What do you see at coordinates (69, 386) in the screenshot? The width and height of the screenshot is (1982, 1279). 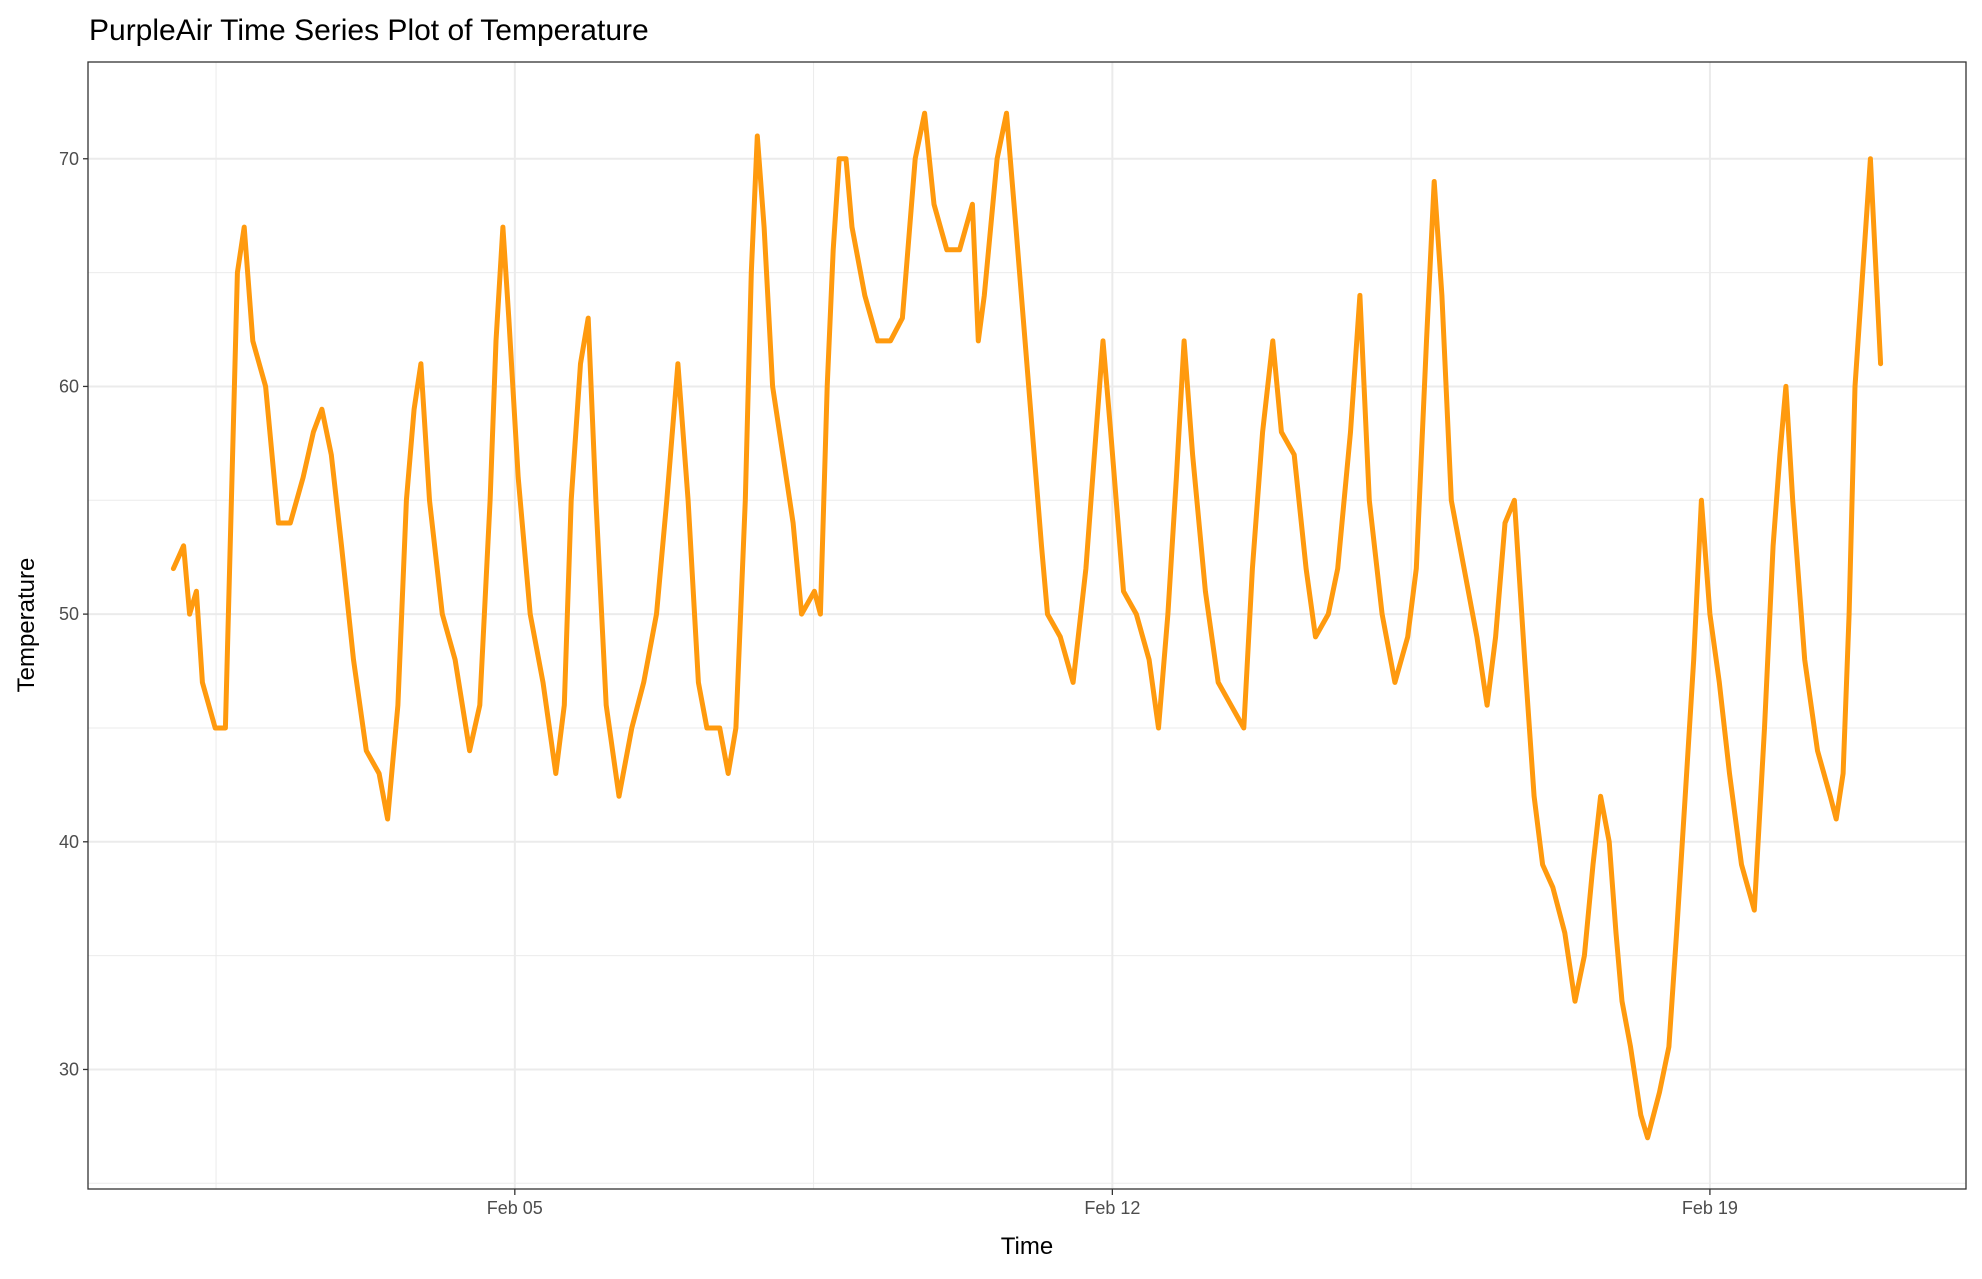 I see `y-tick-label: 60` at bounding box center [69, 386].